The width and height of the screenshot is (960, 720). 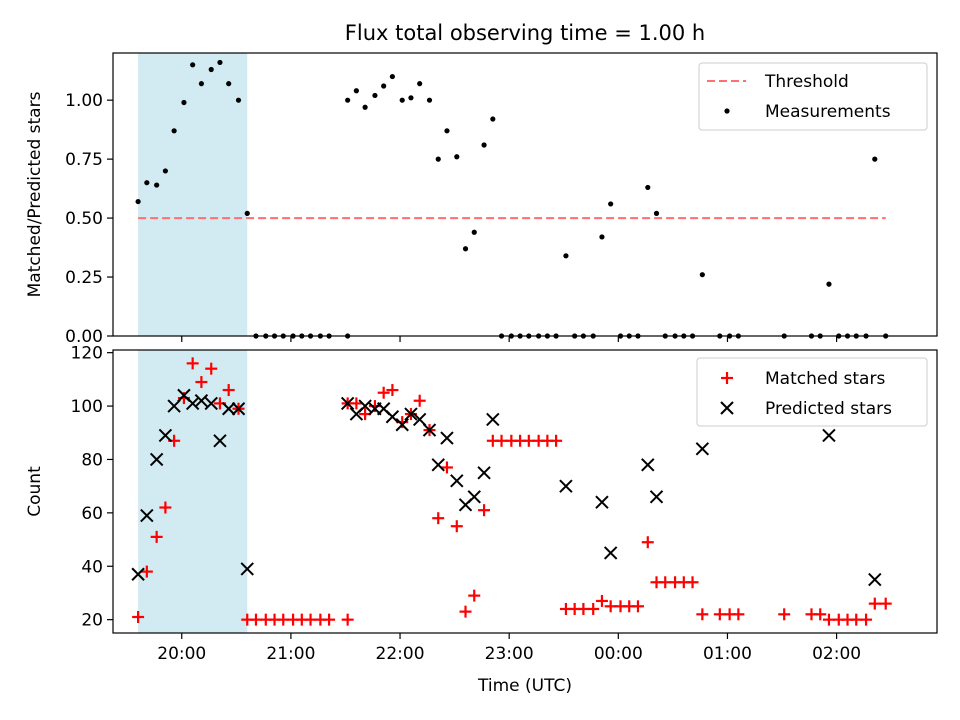 What do you see at coordinates (727, 408) in the screenshot?
I see `legend-predicted-swatch` at bounding box center [727, 408].